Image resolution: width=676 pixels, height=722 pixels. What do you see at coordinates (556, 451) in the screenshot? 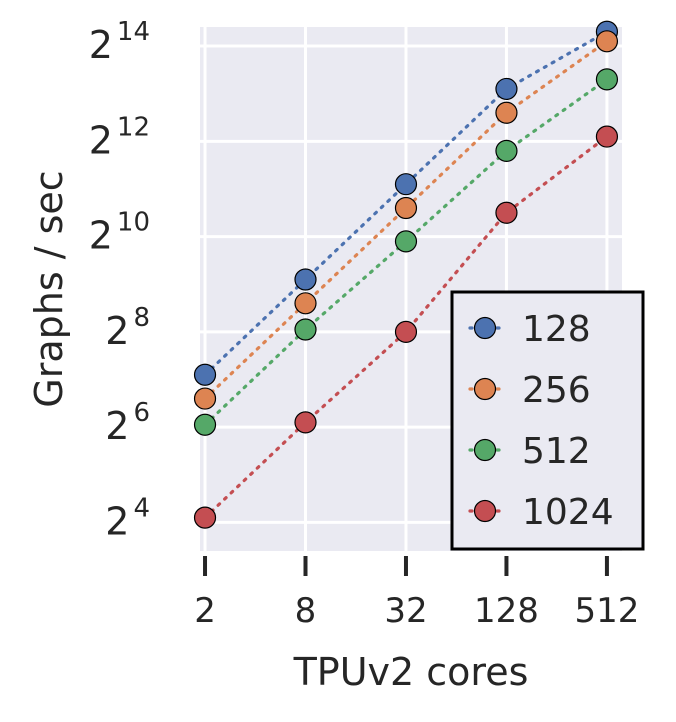
I see `legend-label-512: 512` at bounding box center [556, 451].